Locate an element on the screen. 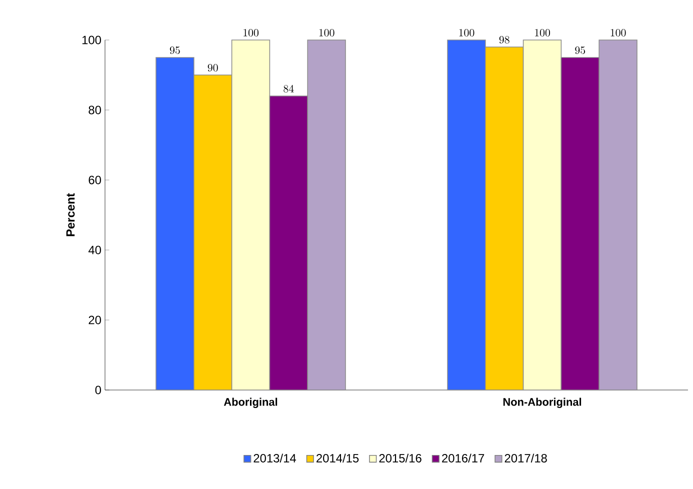 The height and width of the screenshot is (489, 693). x-tick-label: Non-Aboriginal is located at coordinates (542, 403).